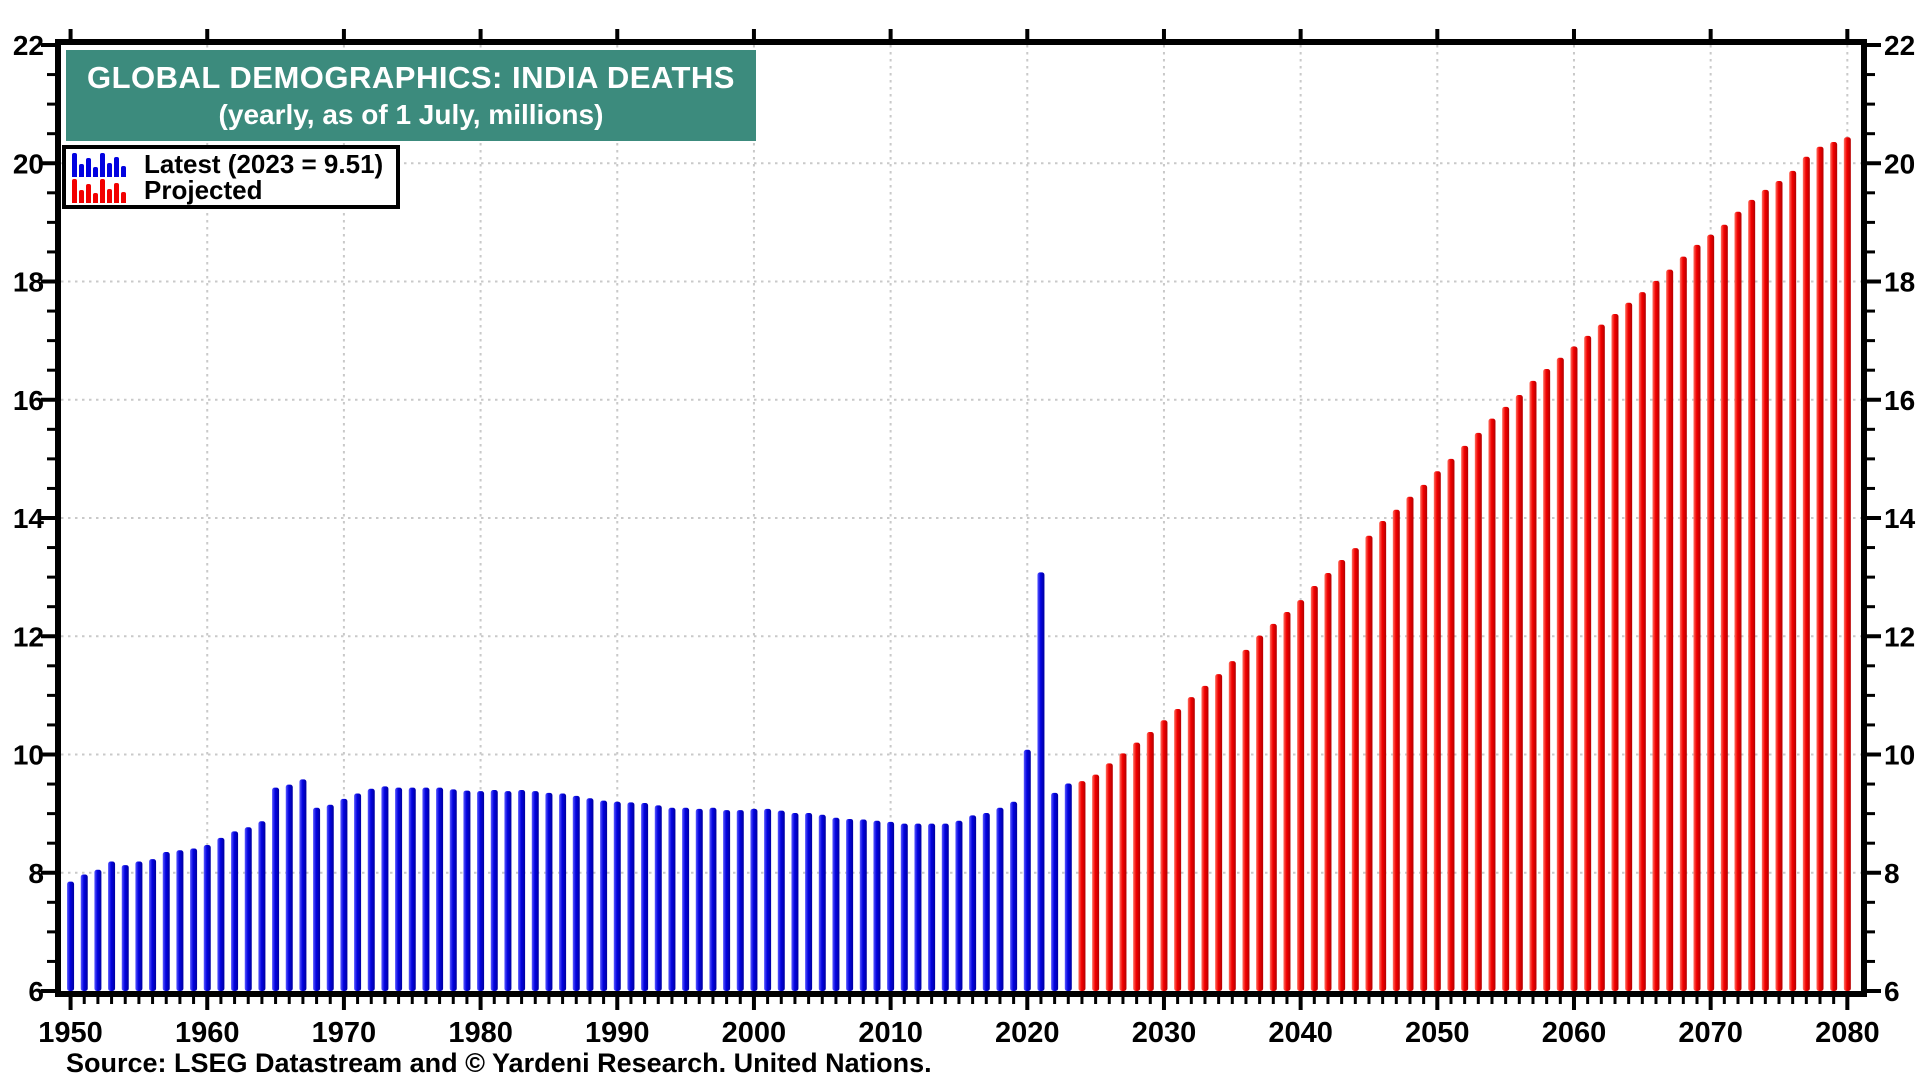 This screenshot has width=1920, height=1080. I want to click on bar-2071, so click(1724, 608).